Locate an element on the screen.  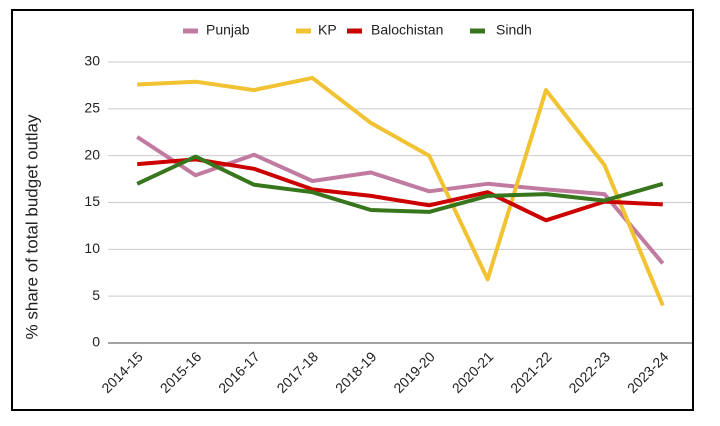
legend-label: Sindh is located at coordinates (514, 30).